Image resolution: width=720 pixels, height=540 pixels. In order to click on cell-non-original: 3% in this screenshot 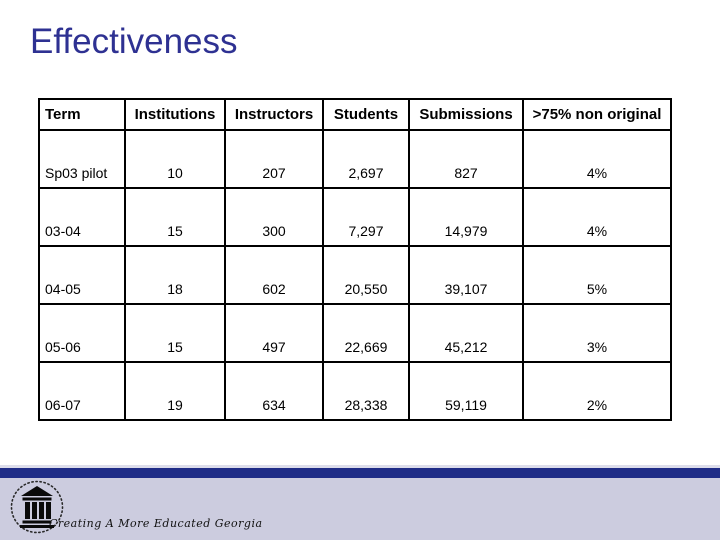, I will do `click(597, 333)`.